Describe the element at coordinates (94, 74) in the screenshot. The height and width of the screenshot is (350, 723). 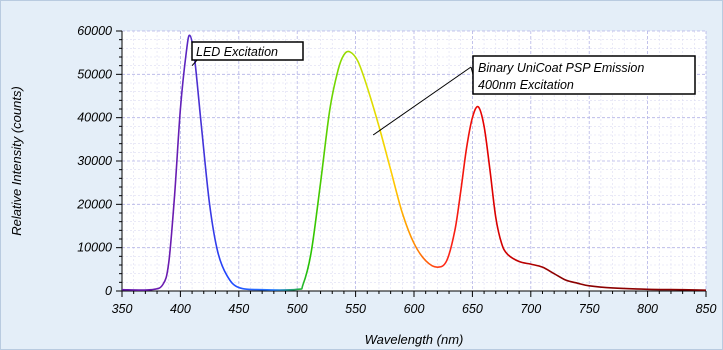
I see `y-tick-label: 50000` at that location.